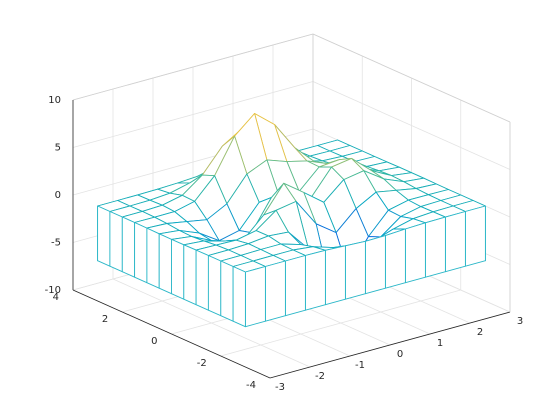  Describe the element at coordinates (53, 290) in the screenshot. I see `z-tick-label: -10` at that location.